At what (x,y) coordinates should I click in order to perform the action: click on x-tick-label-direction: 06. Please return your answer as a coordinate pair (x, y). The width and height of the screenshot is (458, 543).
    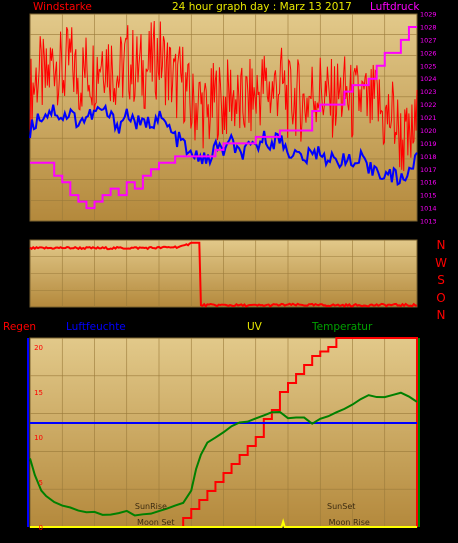
    Looking at the image, I should click on (127, 314).